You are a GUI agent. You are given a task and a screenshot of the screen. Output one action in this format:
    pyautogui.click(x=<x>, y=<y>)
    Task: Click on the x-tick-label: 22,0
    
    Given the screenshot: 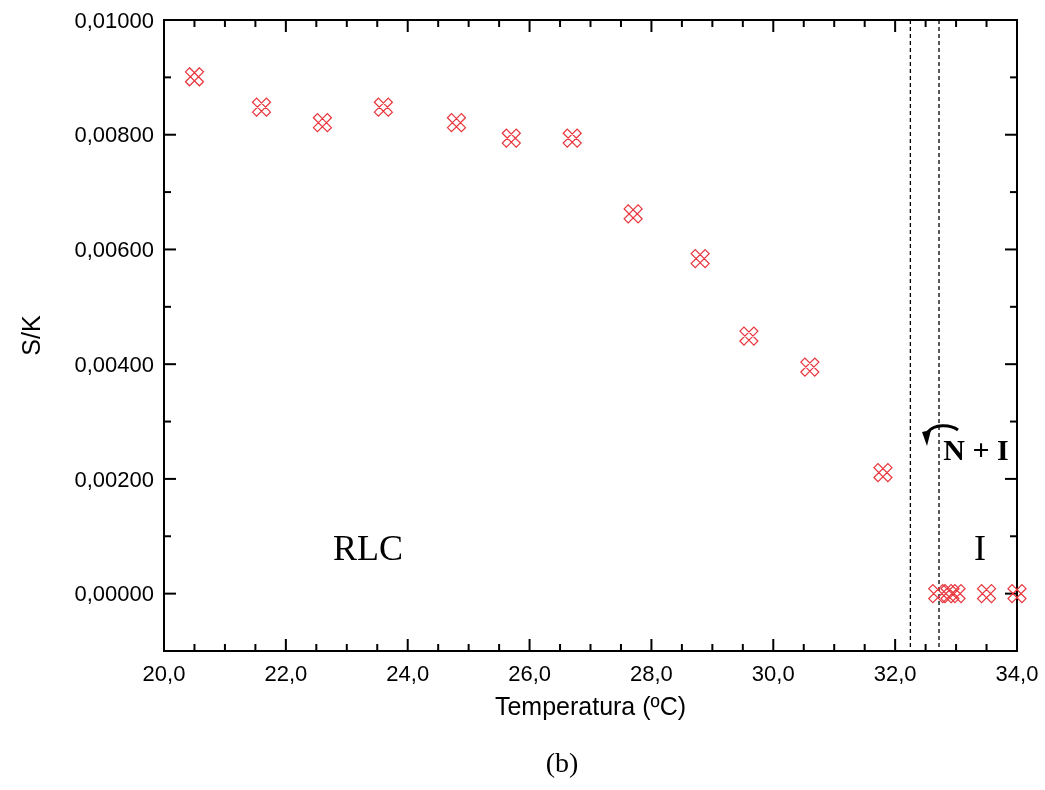 What is the action you would take?
    pyautogui.click(x=286, y=673)
    